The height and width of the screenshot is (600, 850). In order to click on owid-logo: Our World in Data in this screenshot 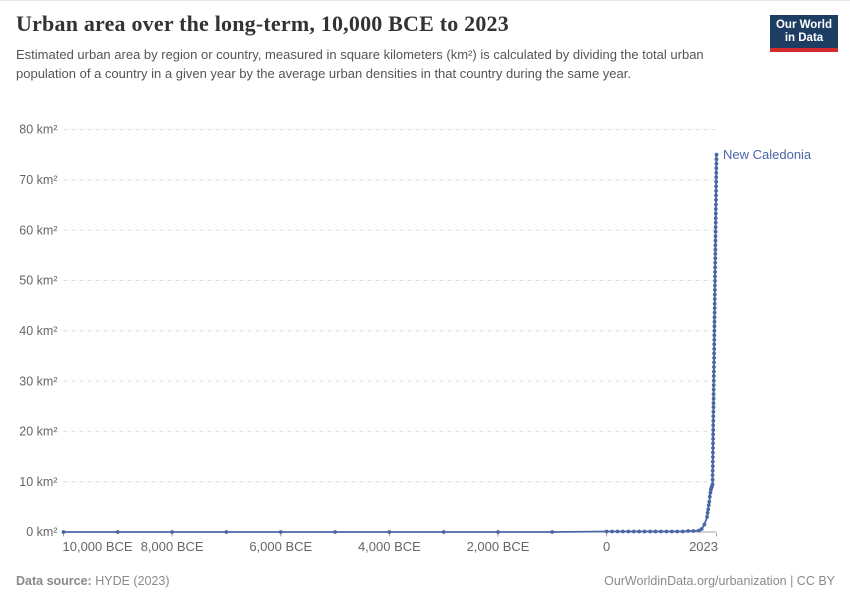, I will do `click(804, 33)`.